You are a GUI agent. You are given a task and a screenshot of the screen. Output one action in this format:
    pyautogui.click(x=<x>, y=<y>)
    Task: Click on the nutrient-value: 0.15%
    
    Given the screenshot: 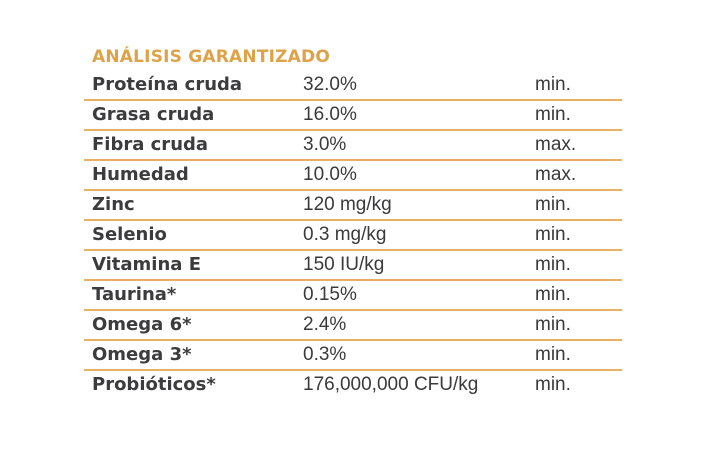 What is the action you would take?
    pyautogui.click(x=330, y=294)
    